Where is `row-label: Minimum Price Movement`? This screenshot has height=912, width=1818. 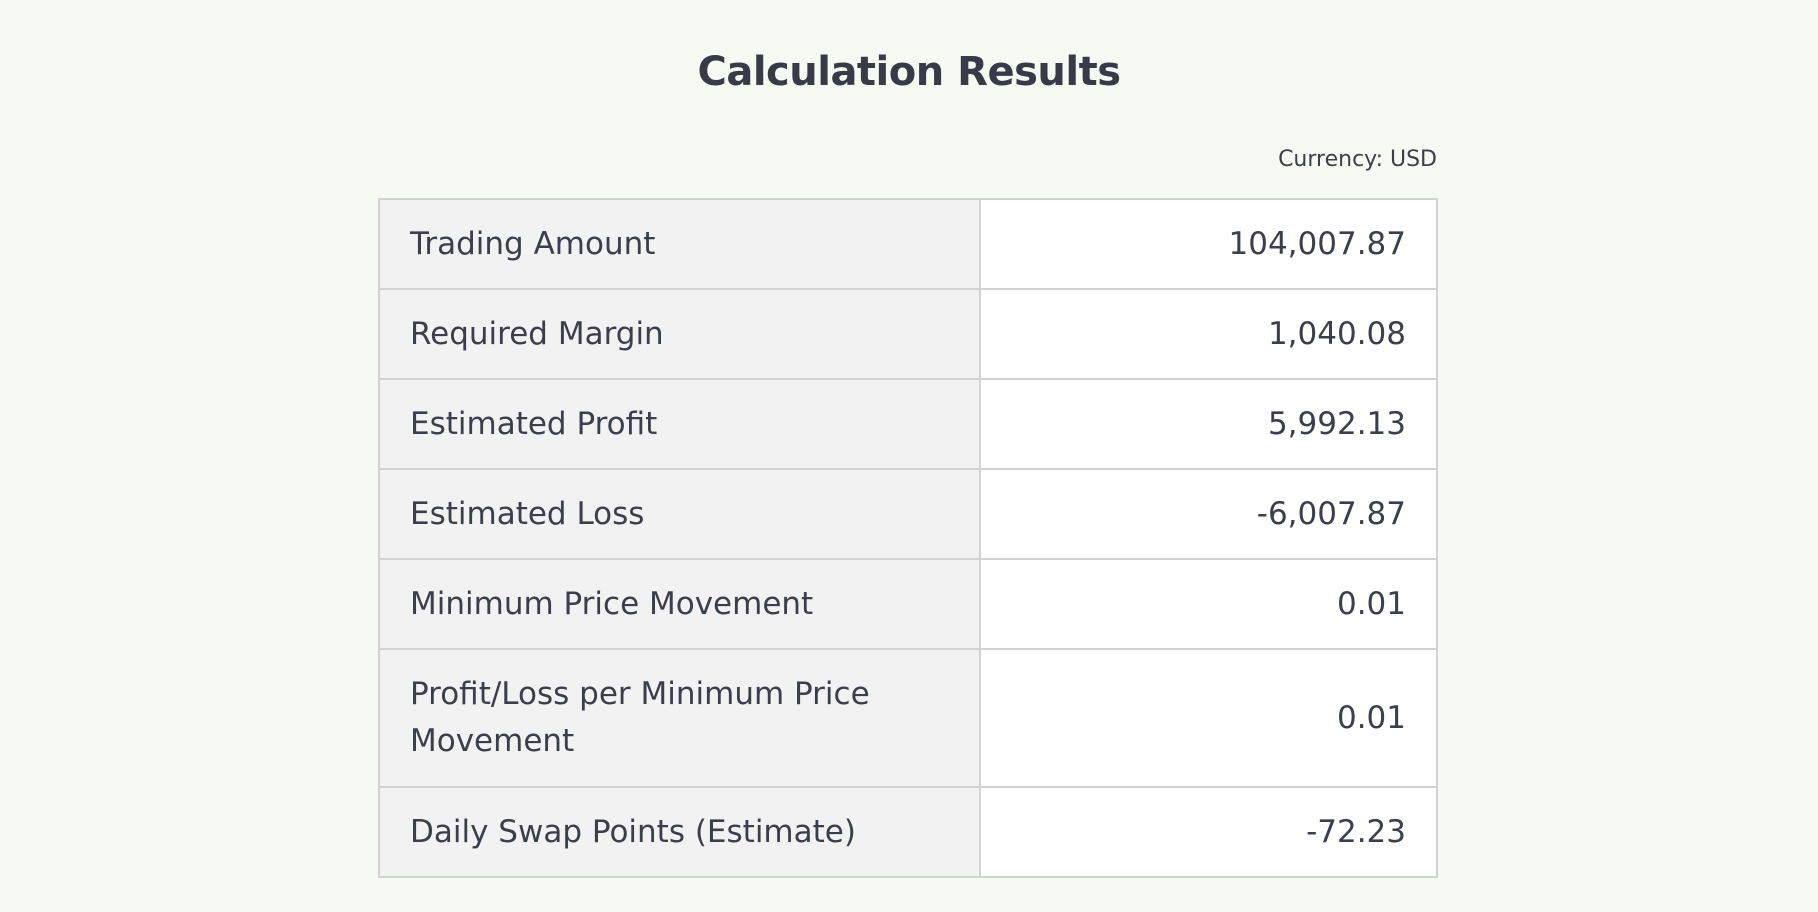
row-label: Minimum Price Movement is located at coordinates (679, 604).